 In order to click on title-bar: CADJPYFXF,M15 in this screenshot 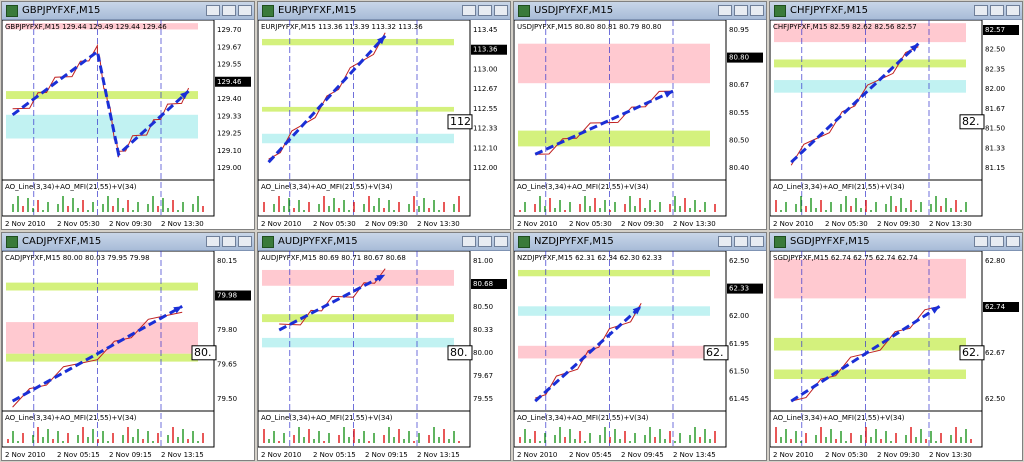, I will do `click(128, 242)`.